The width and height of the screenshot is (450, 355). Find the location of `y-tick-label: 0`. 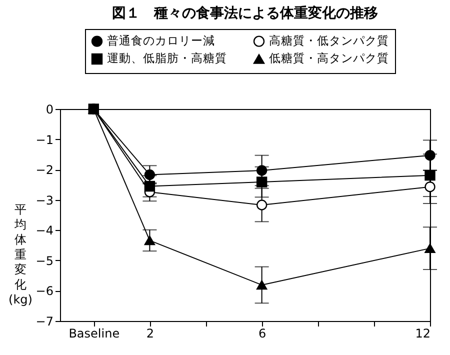

y-tick-label: 0 is located at coordinates (50, 109).